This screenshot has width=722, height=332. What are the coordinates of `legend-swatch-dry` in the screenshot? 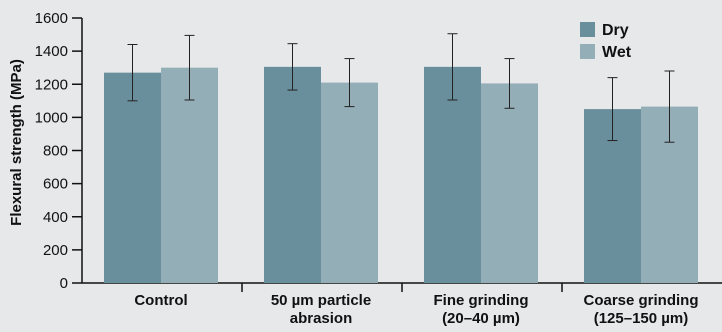 It's located at (587, 29).